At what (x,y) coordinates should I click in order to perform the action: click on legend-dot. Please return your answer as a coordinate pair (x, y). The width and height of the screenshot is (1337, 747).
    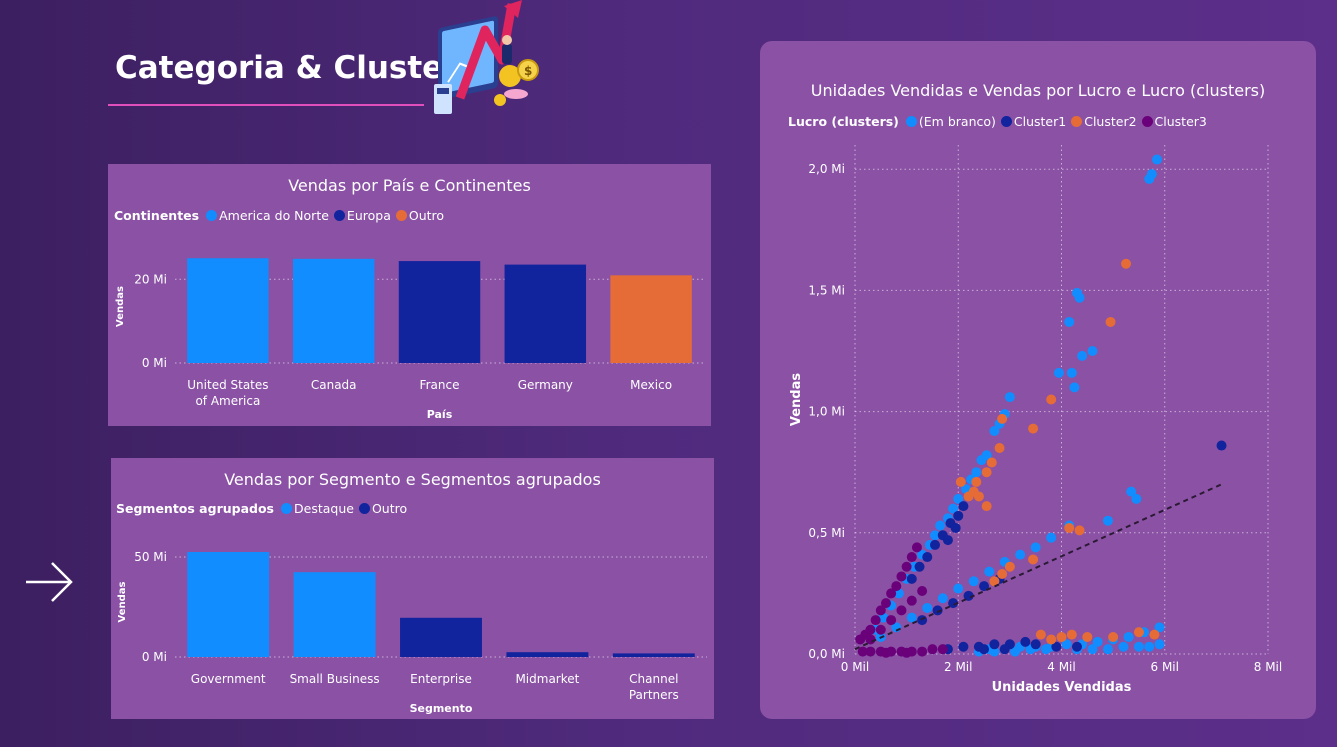
    Looking at the image, I should click on (401, 215).